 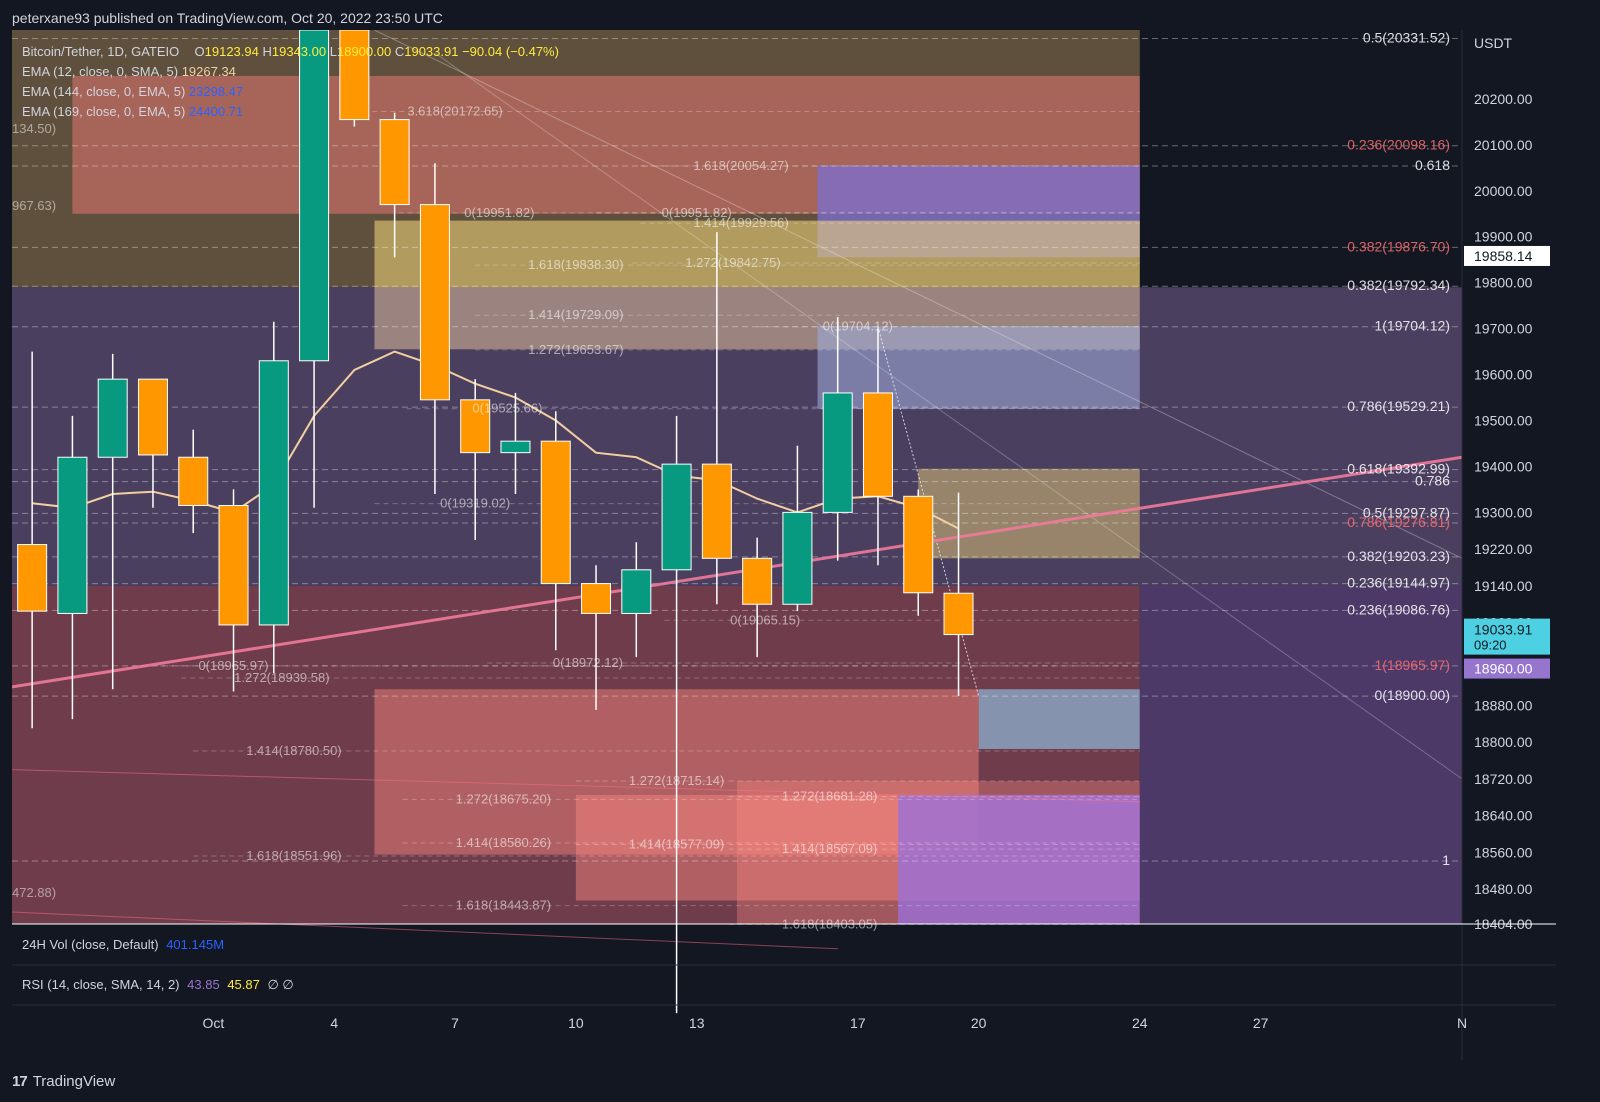 What do you see at coordinates (20, 1081) in the screenshot?
I see `tradingview-logo-icon: 17` at bounding box center [20, 1081].